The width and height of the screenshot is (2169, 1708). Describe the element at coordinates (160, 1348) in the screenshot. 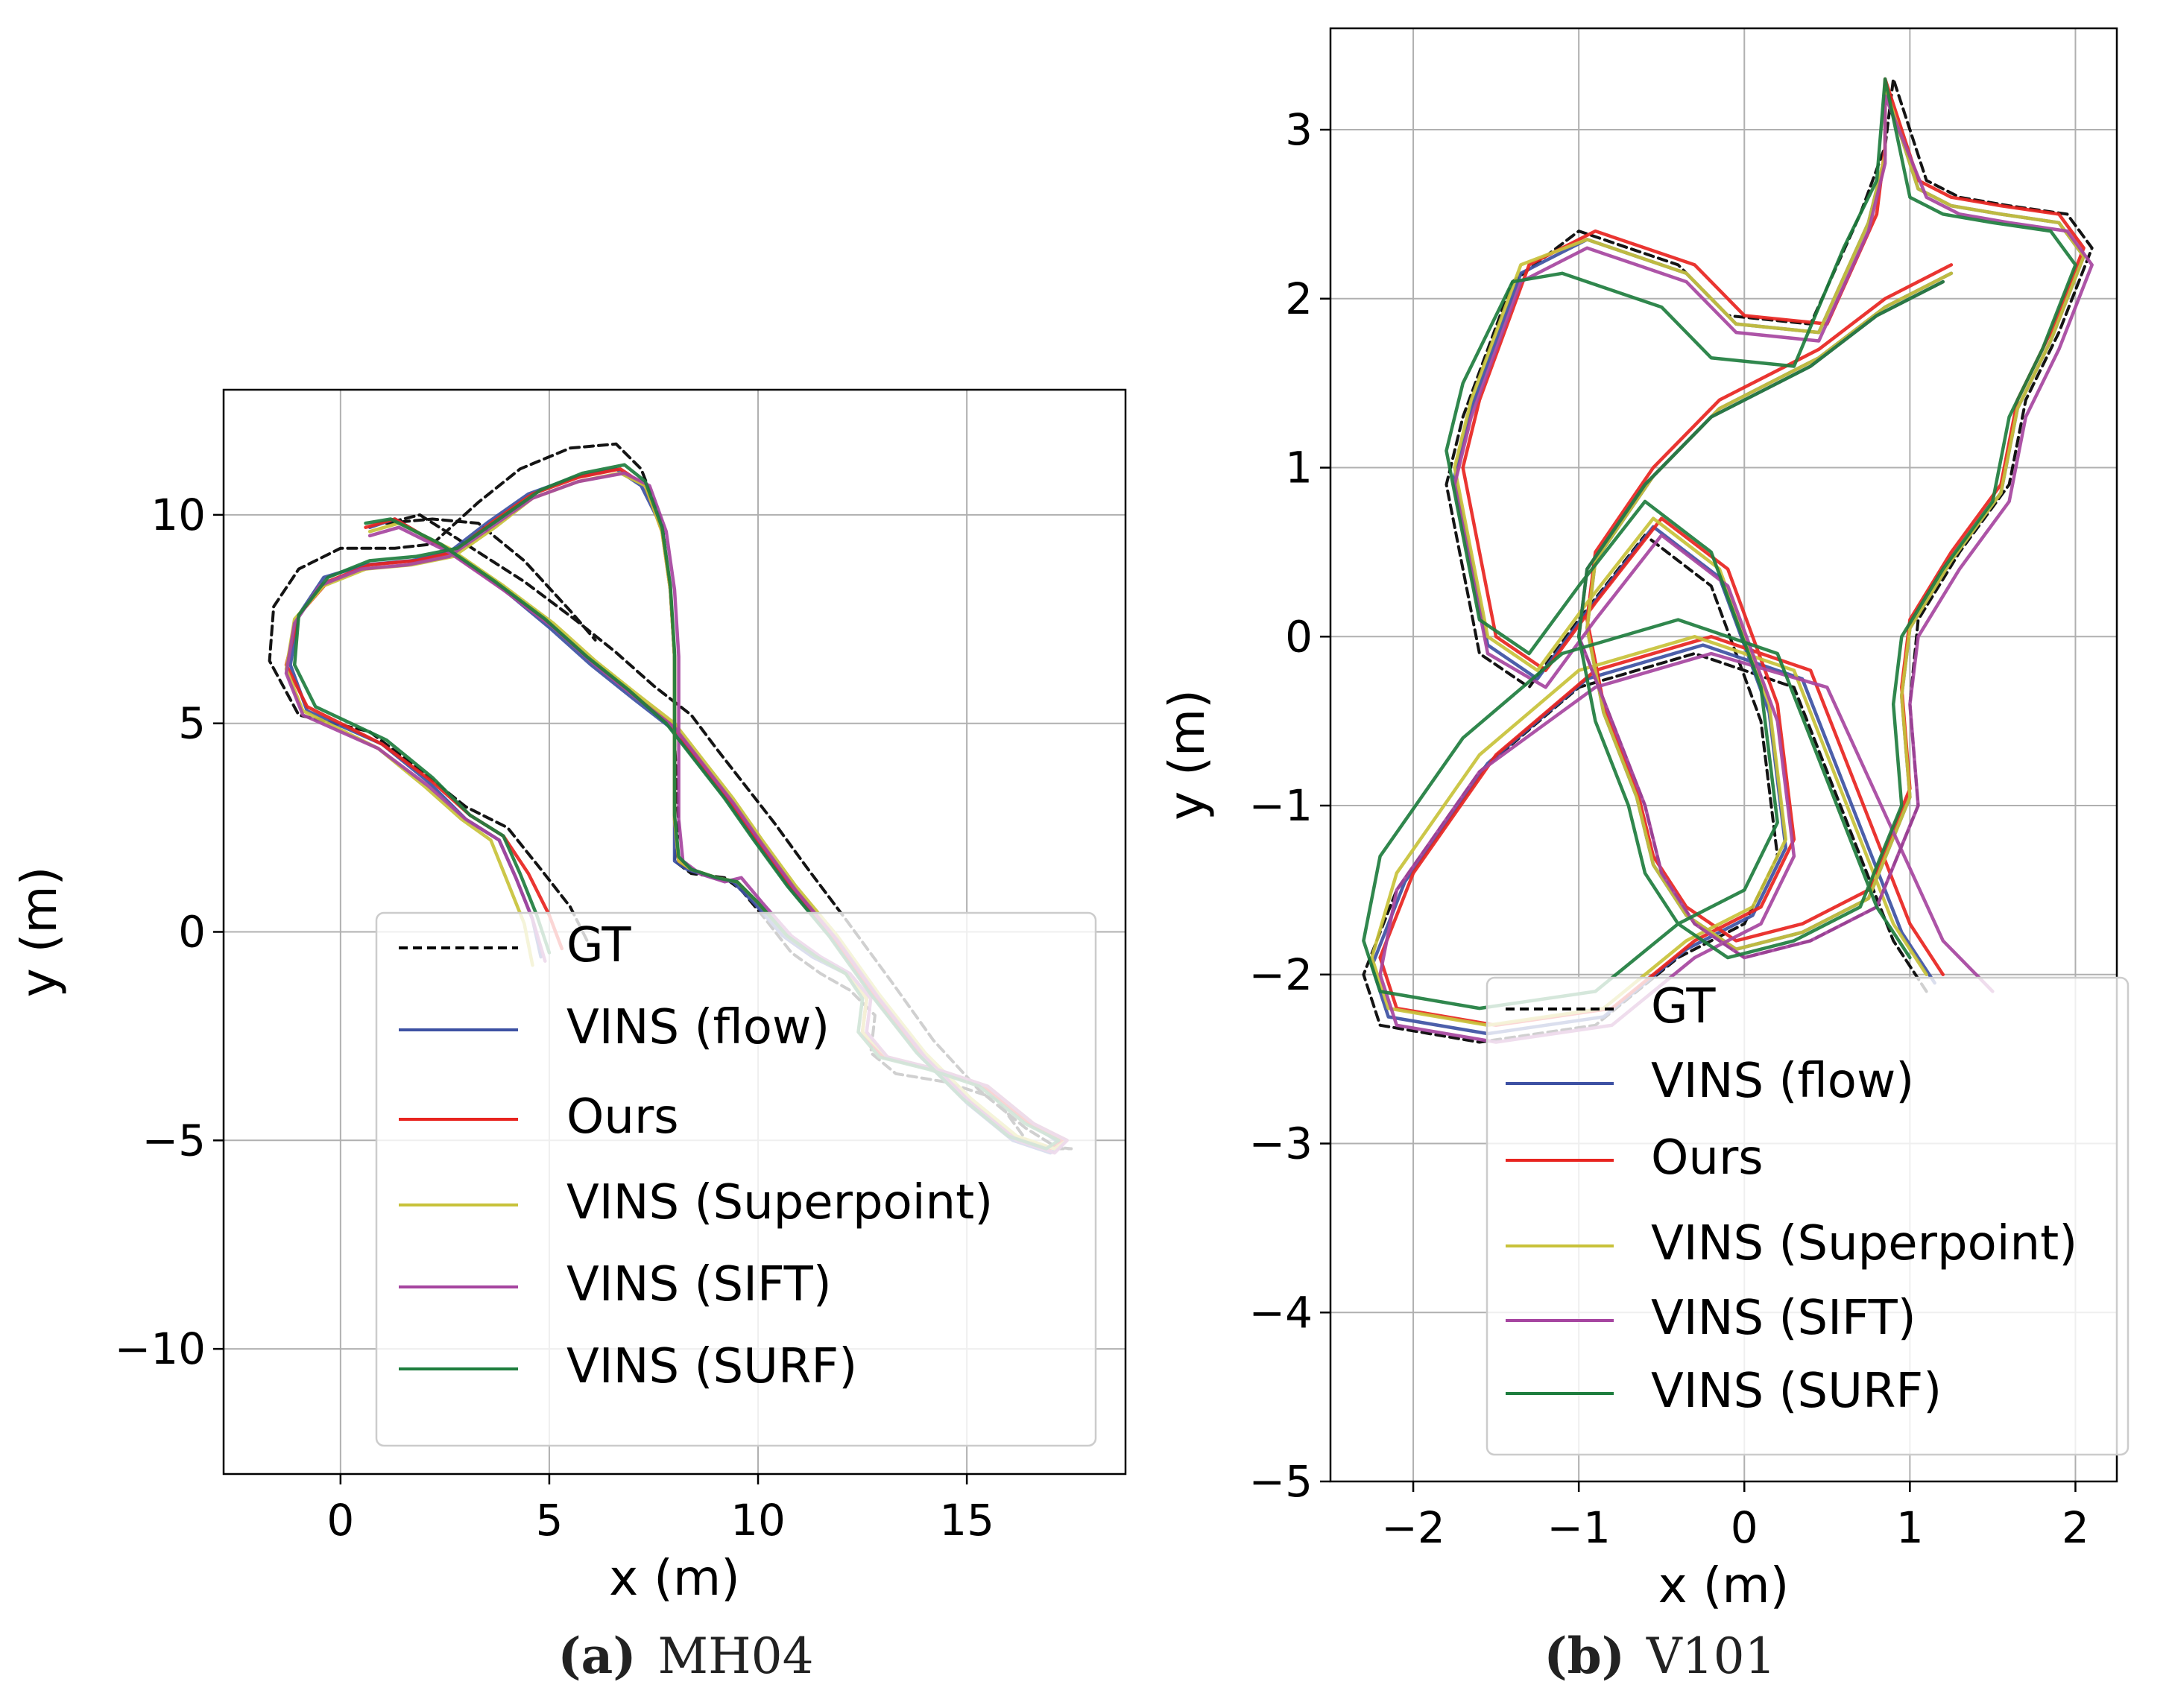

I see `y-tick-label: −10` at that location.